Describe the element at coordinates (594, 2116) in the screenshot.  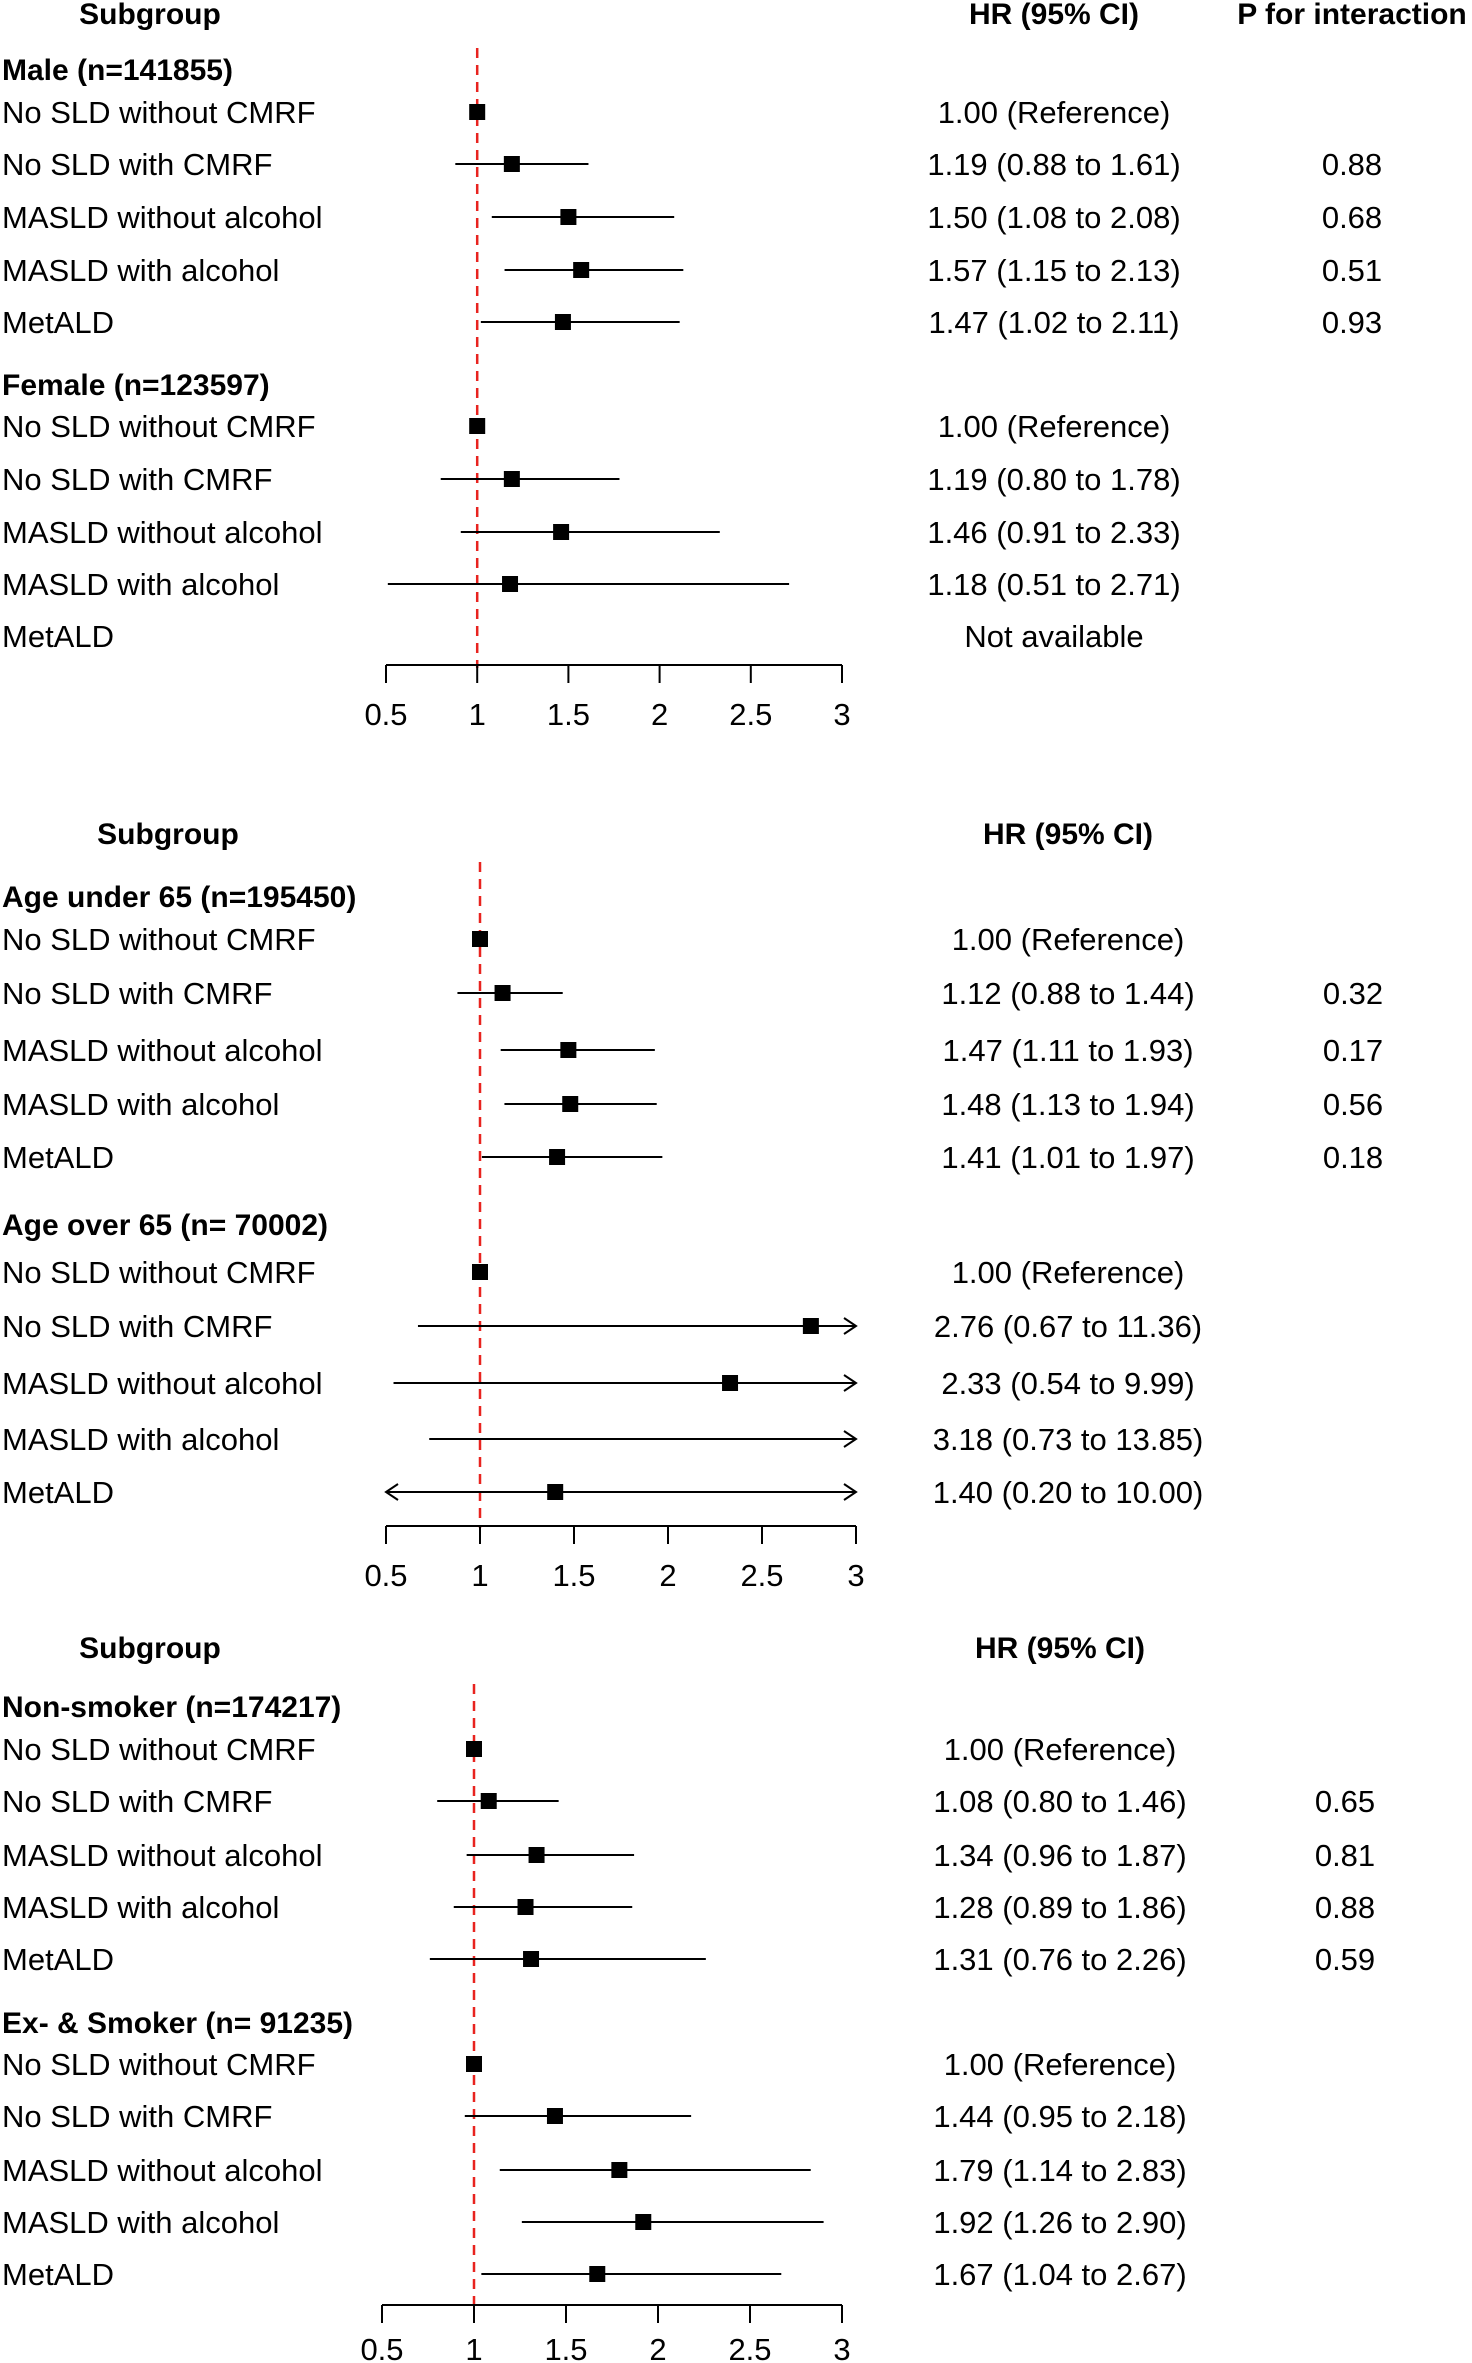
I see `forest-row: No SLD with CMRF 1.44 (0.95 to 2.18)` at that location.